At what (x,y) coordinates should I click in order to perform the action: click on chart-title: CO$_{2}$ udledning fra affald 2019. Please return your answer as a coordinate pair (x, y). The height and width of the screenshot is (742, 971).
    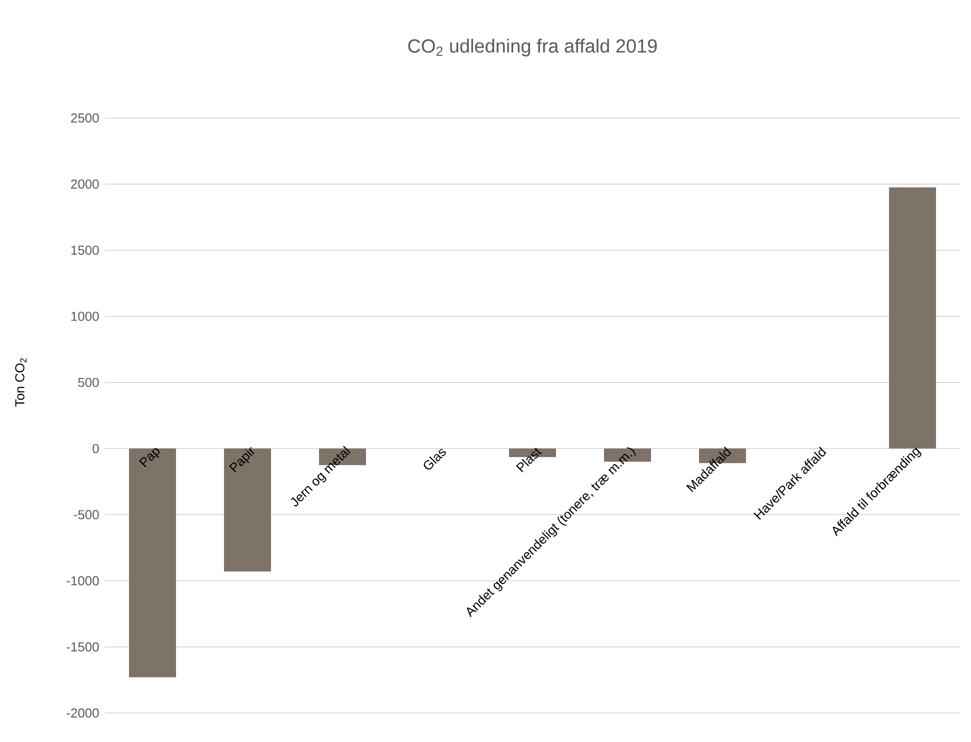
    Looking at the image, I should click on (532, 47).